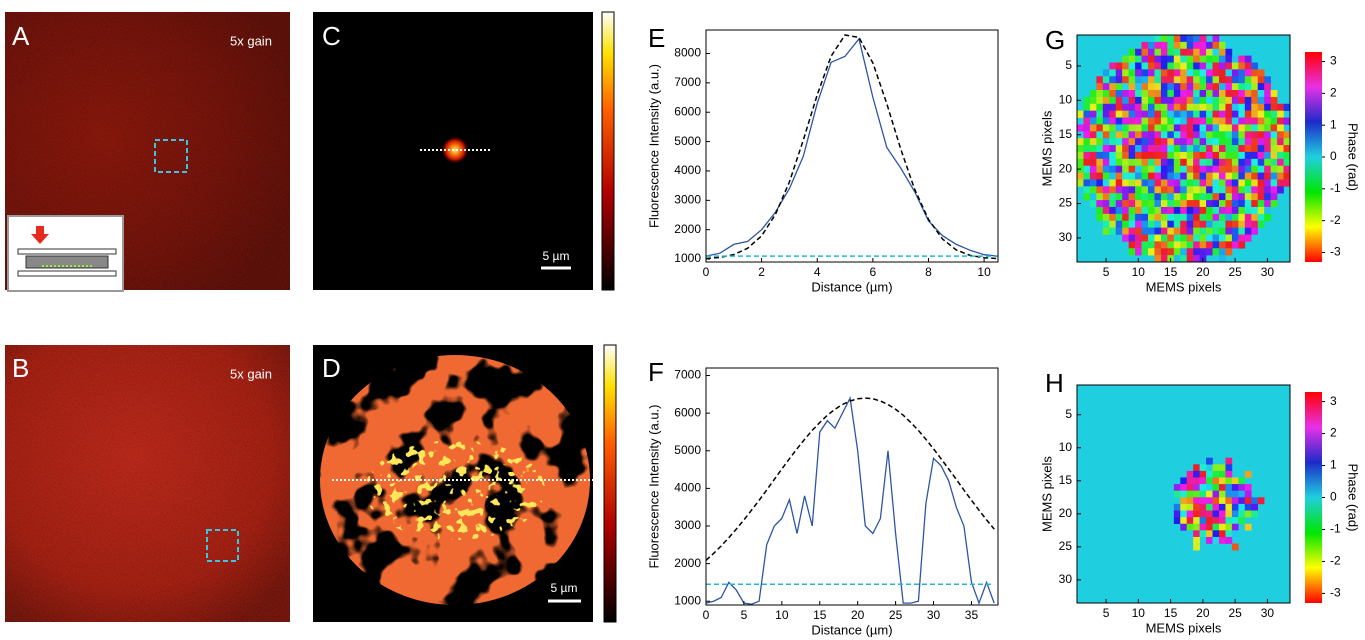 The width and height of the screenshot is (1365, 640). What do you see at coordinates (851, 629) in the screenshot?
I see `x-axis-label: Distance (µm)` at bounding box center [851, 629].